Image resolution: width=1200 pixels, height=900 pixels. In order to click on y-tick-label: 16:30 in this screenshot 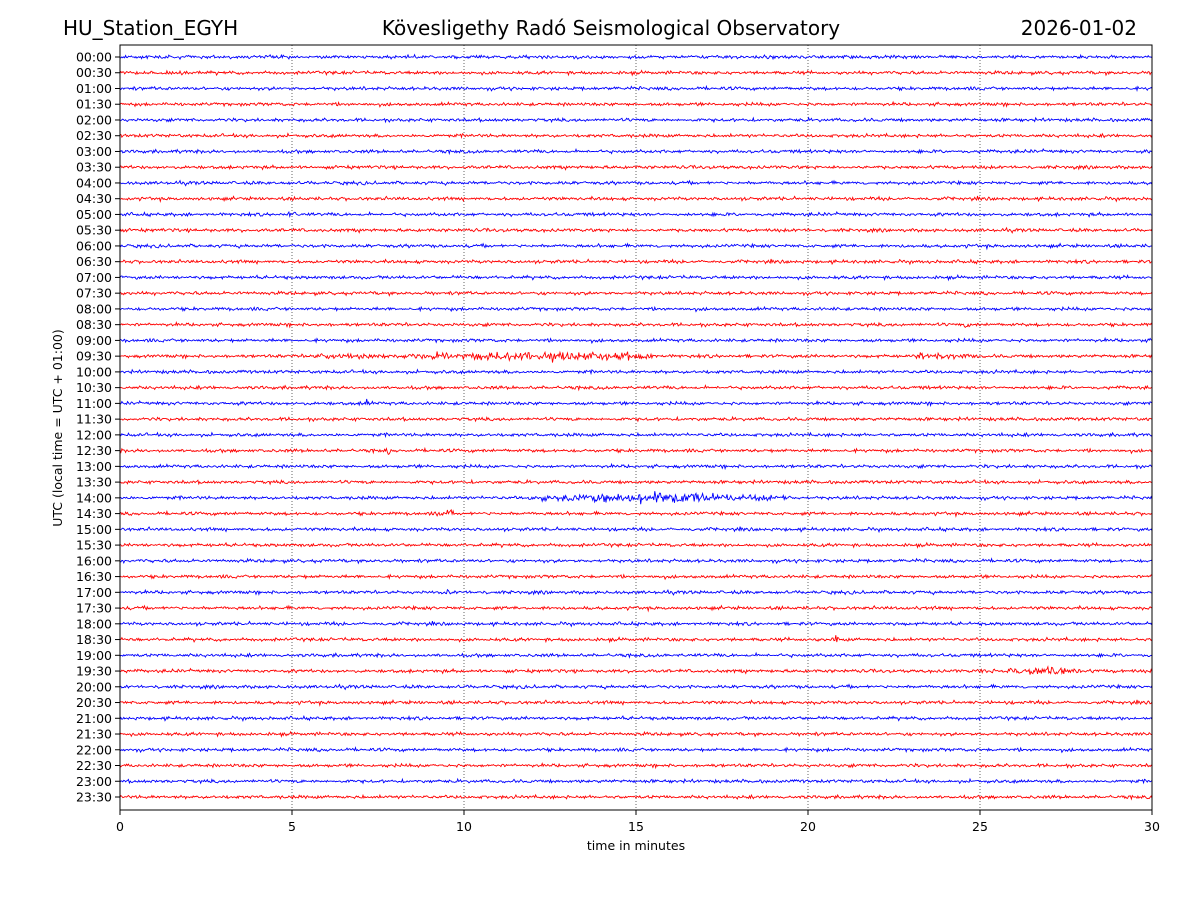, I will do `click(94, 576)`.